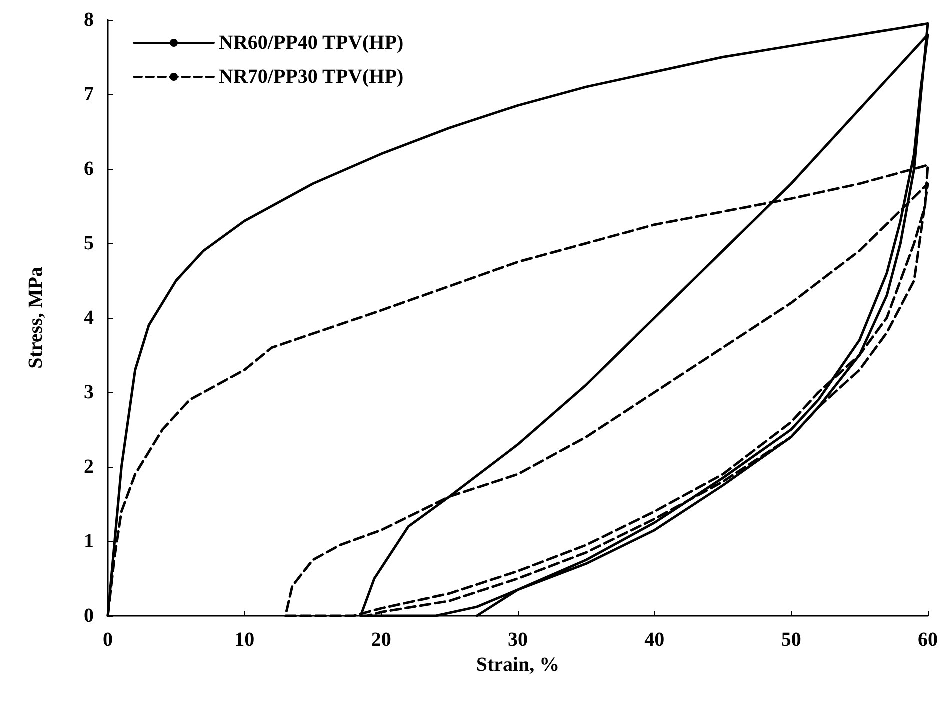  Describe the element at coordinates (244, 640) in the screenshot. I see `x-tick-label: 10` at that location.